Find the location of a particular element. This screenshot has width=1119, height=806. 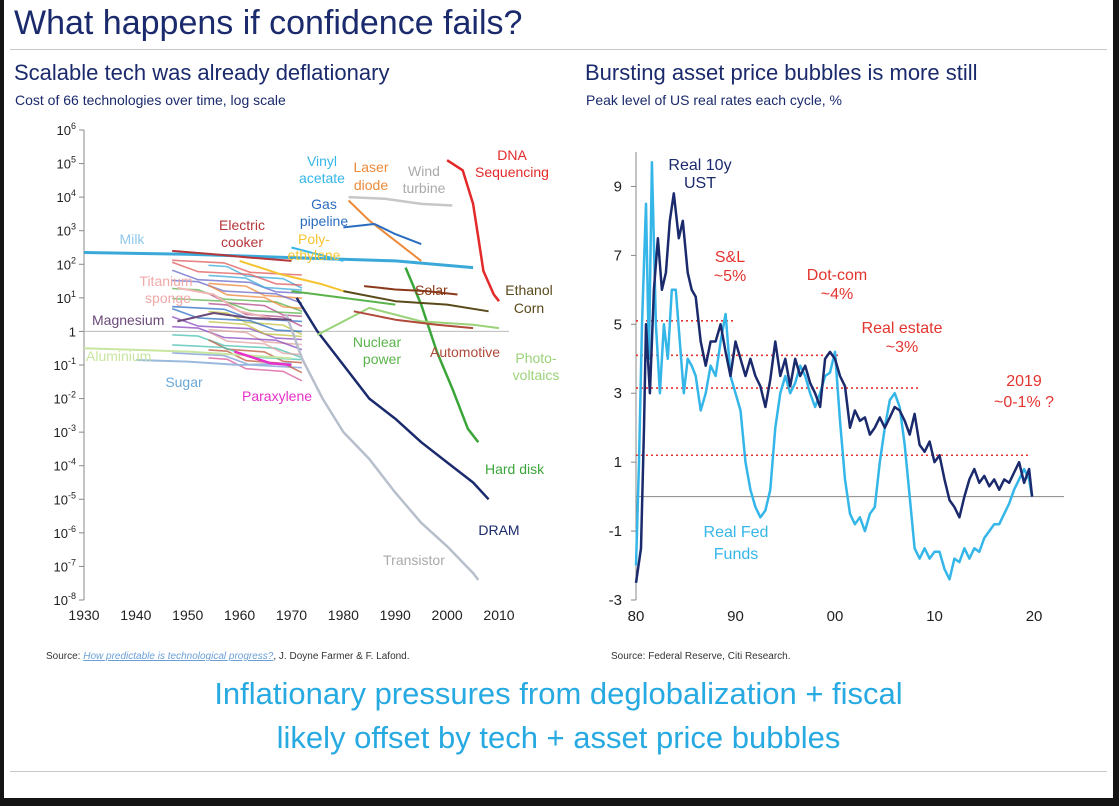

y-tick-label: 10⁻¹ is located at coordinates (65, 364).